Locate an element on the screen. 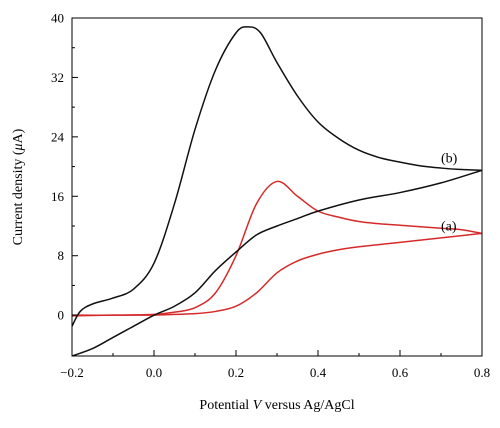  x-axis-title: Potential V versus Ag/AgCl is located at coordinates (276, 405).